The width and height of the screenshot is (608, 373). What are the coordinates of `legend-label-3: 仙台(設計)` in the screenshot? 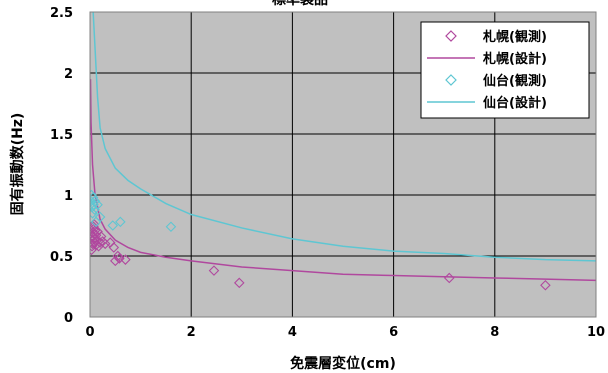 It's located at (515, 103).